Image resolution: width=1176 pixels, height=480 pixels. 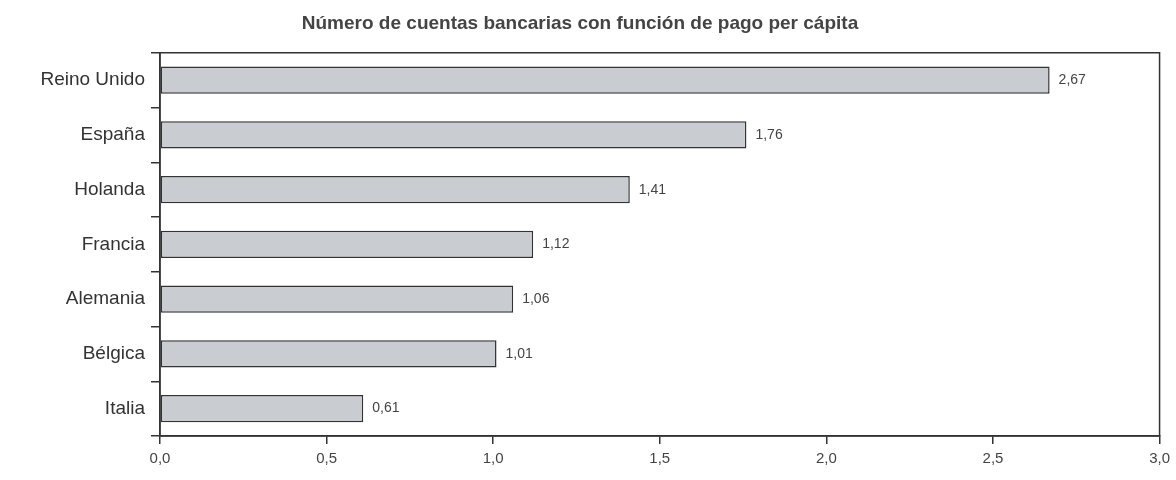 I want to click on data-label: 2,67, so click(x=1072, y=79).